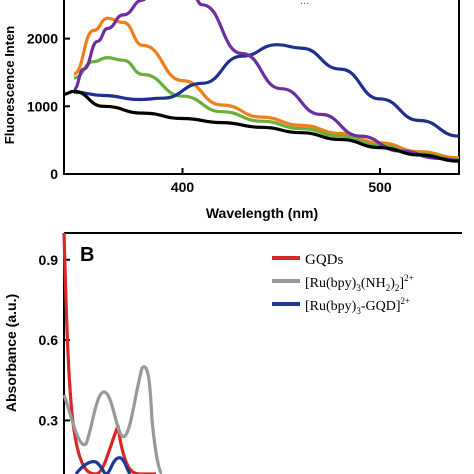  I want to click on panel-b-legend: GQDs [Ru(bpy)3(NH2)2]2+ [Ru(bpy)3-GQD]2+, so click(343, 284).